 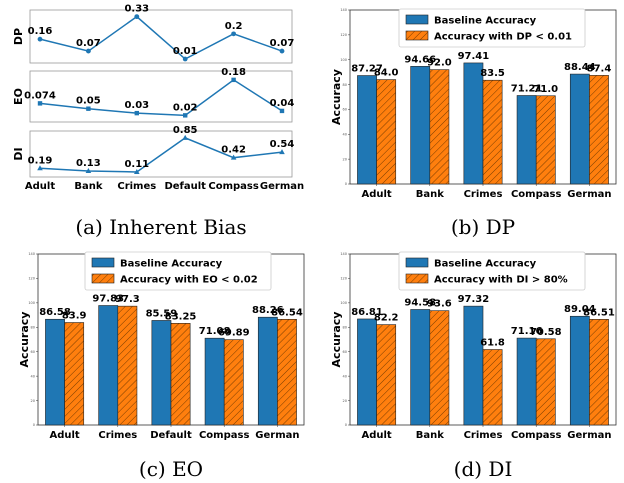 What do you see at coordinates (492, 73) in the screenshot?
I see `bar-value-label: 83.5` at bounding box center [492, 73].